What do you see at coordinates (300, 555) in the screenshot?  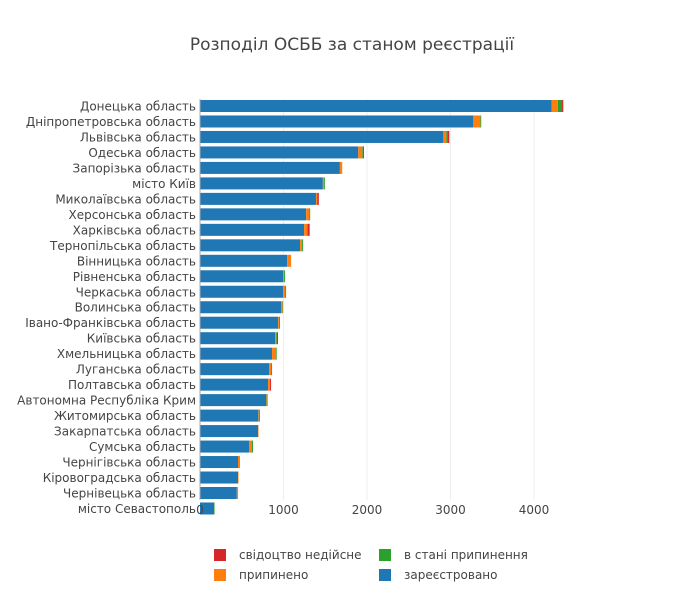 I see `legend-label: свідоцтво недійсне` at bounding box center [300, 555].